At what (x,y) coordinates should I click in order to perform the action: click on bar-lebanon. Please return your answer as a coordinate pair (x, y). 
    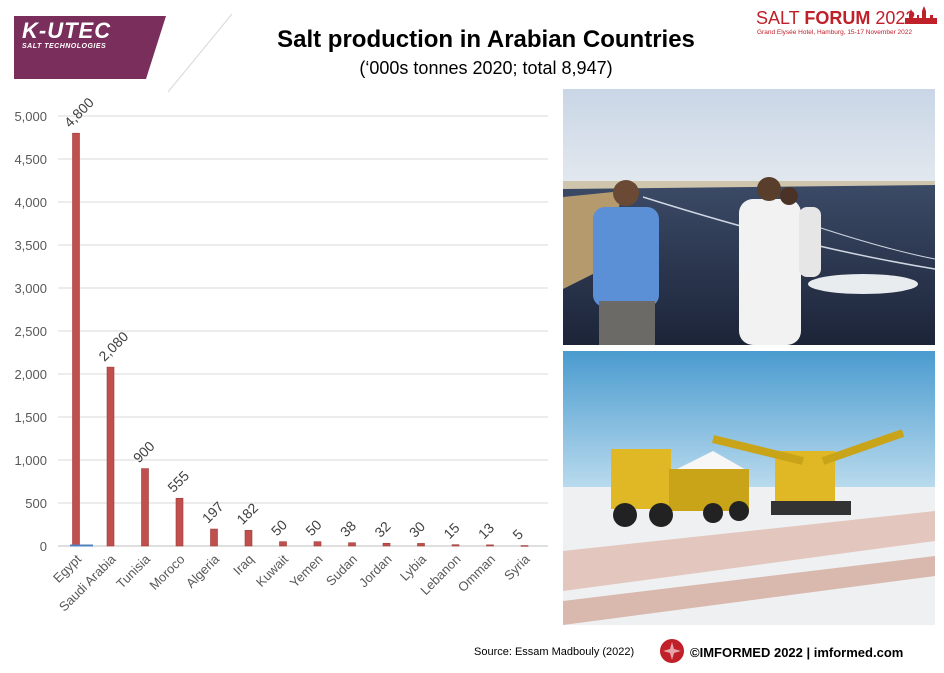
    Looking at the image, I should click on (455, 545).